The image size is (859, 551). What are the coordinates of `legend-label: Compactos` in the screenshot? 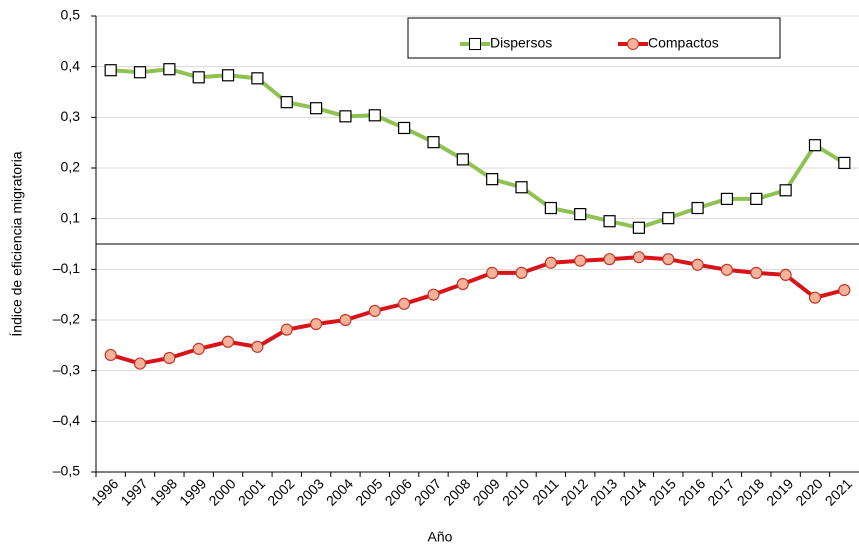 It's located at (683, 43).